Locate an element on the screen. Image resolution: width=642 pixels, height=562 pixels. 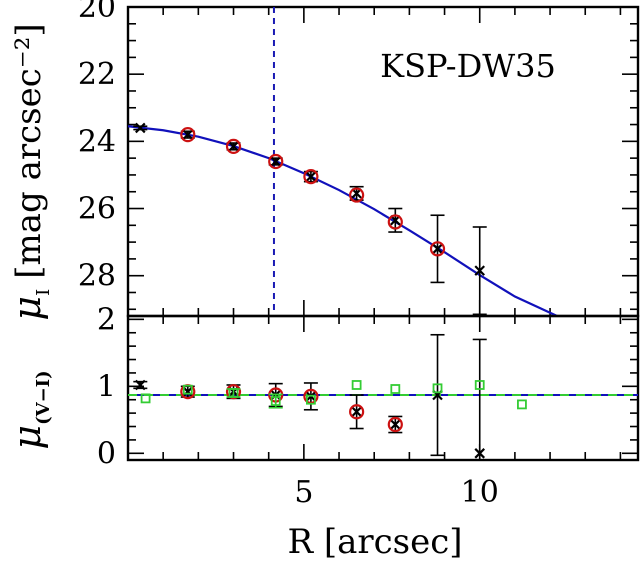
bottom-y-axis-title: μ(V−I) is located at coordinates (29, 409).